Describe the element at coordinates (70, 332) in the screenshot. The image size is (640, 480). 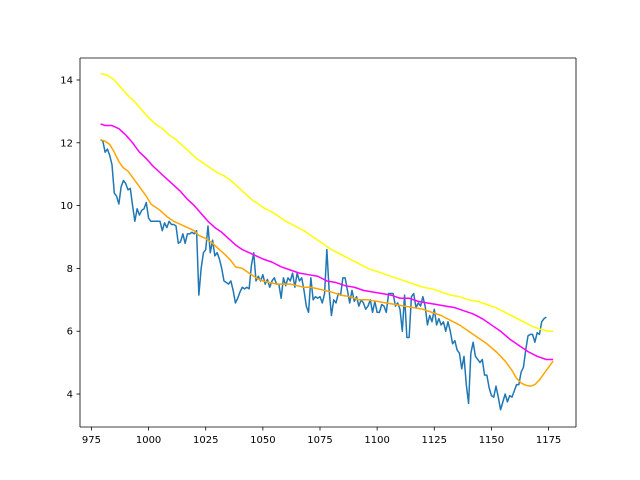
I see `y-tick-label: 6` at that location.